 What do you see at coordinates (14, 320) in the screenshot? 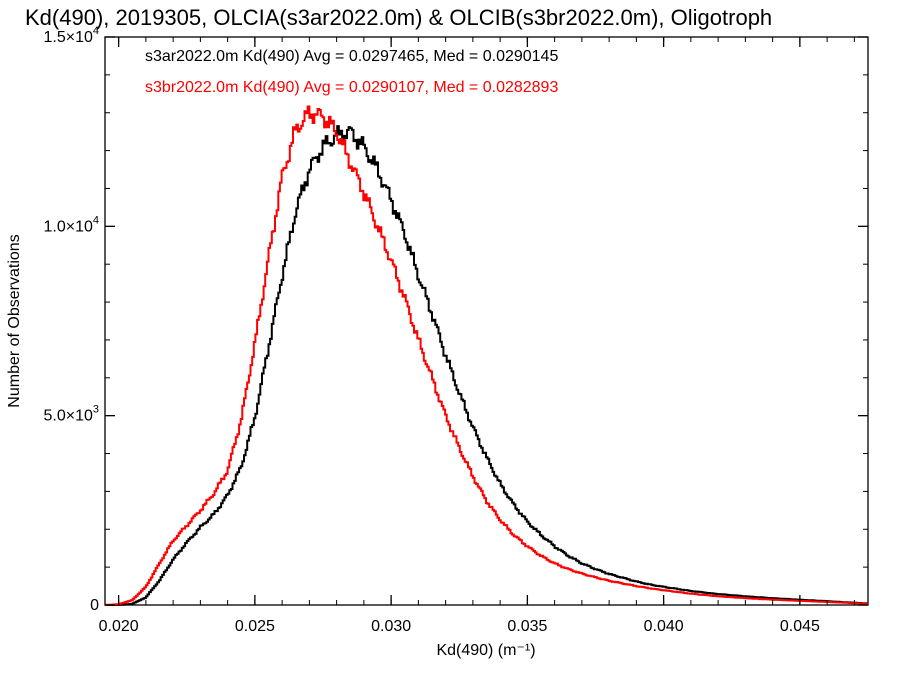
I see `y-axis-label: Number of Observations` at bounding box center [14, 320].